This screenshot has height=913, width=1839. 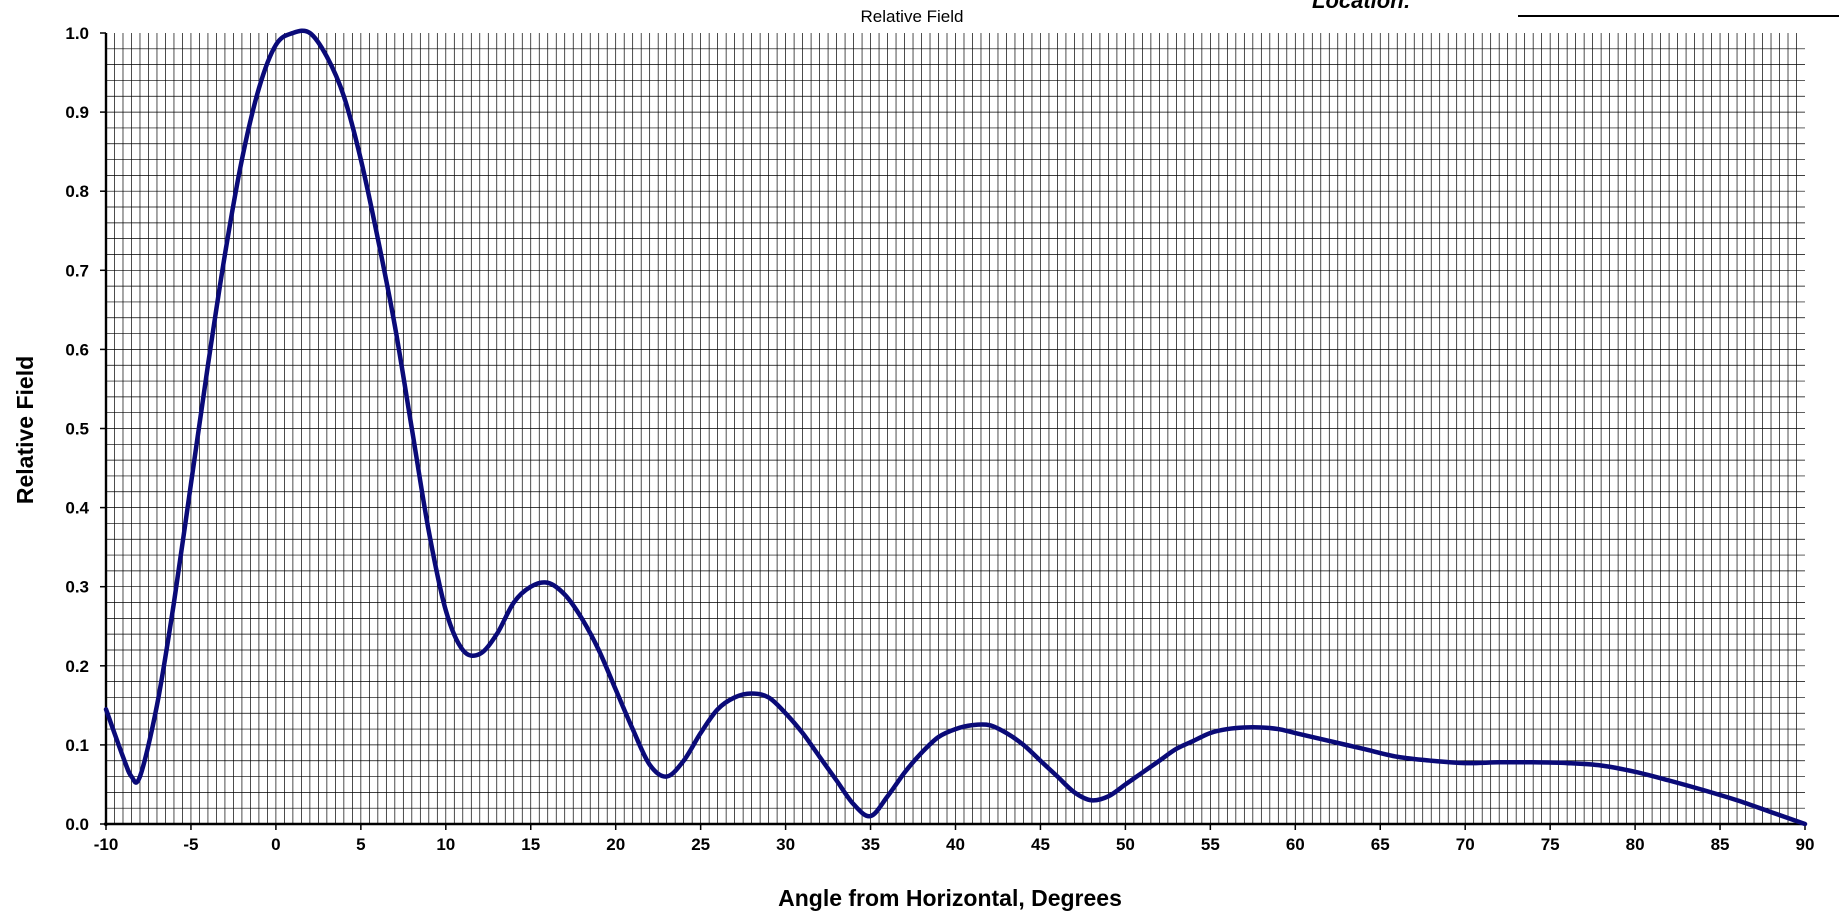 What do you see at coordinates (1380, 844) in the screenshot?
I see `x-tick-label: 65` at bounding box center [1380, 844].